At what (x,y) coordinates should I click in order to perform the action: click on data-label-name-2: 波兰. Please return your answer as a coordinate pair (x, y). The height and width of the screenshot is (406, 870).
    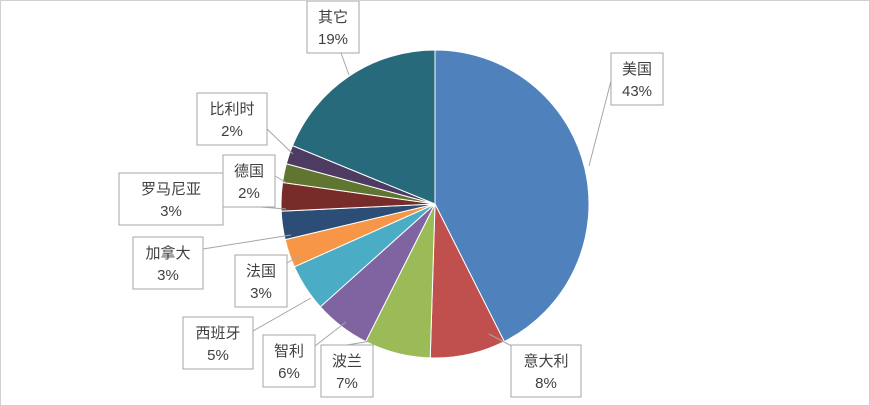
    Looking at the image, I should click on (347, 361).